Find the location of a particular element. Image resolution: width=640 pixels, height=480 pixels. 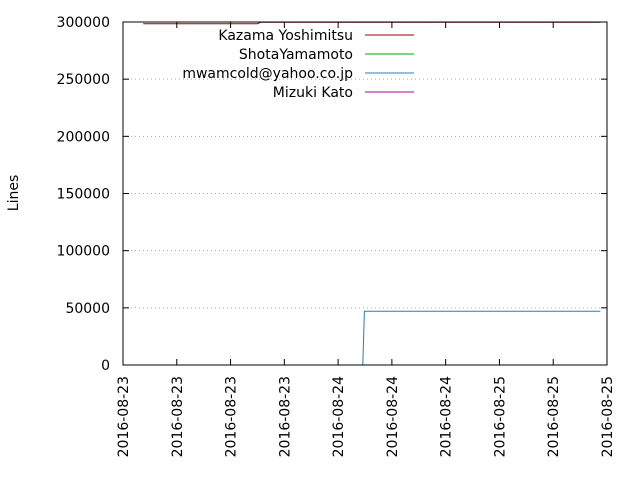

y-tick-label: 300000 is located at coordinates (83, 23).